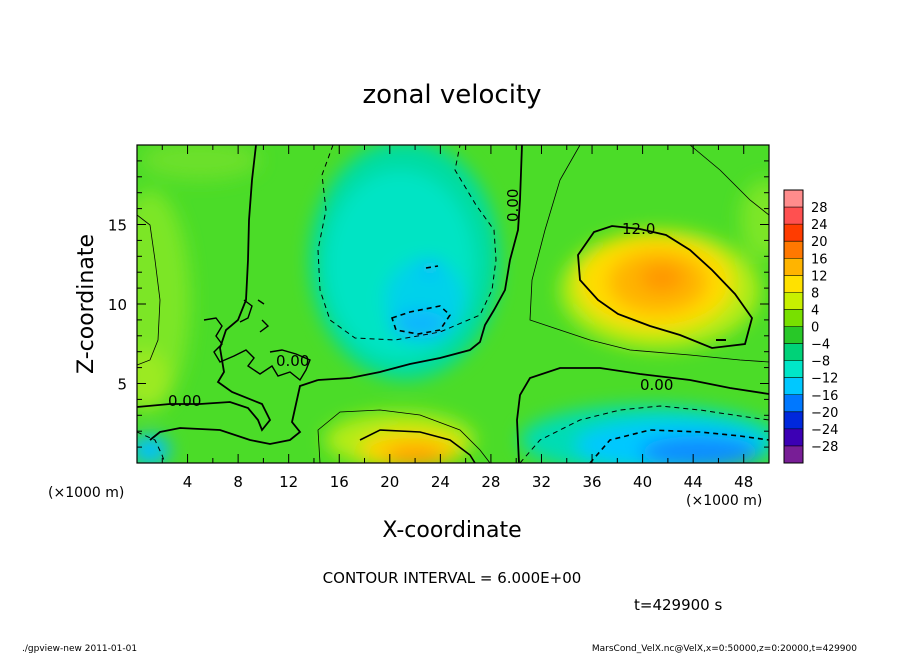 This screenshot has height=654, width=904. I want to click on x-tick-label: 4, so click(188, 482).